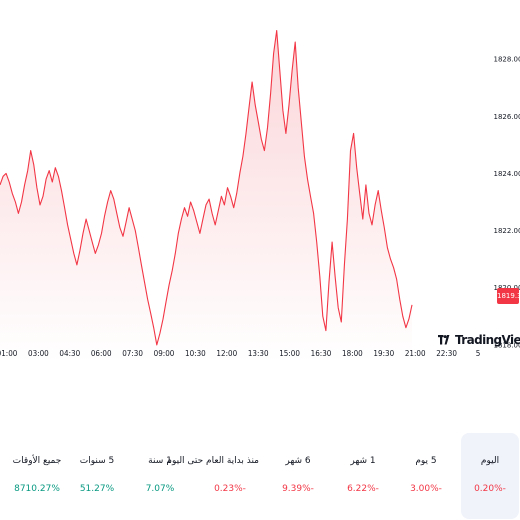 Image resolution: width=520 pixels, height=520 pixels. Describe the element at coordinates (97, 489) in the screenshot. I see `performance-period-value: 51.27%` at that location.